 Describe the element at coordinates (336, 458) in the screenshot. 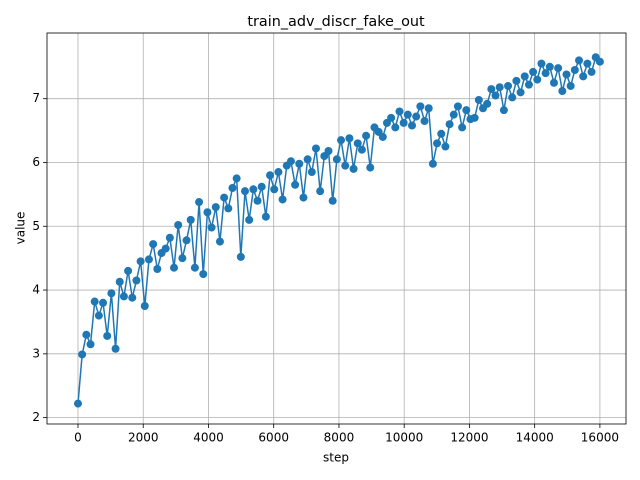

I see `x-axis-label: step` at that location.